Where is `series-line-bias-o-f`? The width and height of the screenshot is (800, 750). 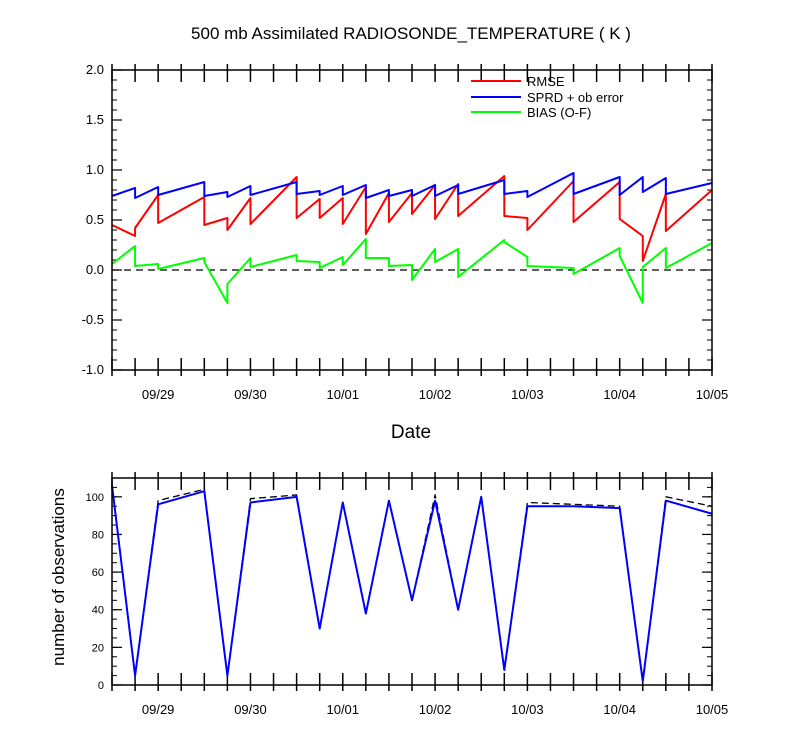
series-line-bias-o-f is located at coordinates (412, 271).